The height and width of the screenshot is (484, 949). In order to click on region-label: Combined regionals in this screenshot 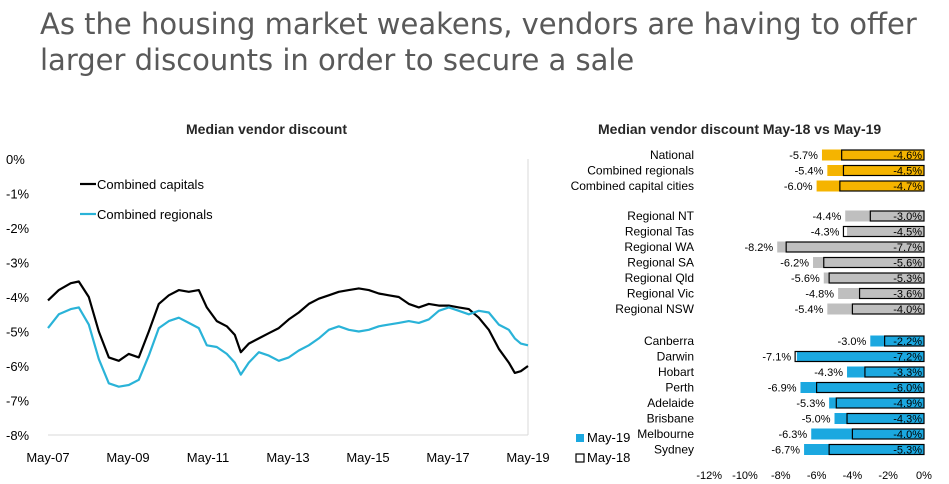, I will do `click(640, 171)`.